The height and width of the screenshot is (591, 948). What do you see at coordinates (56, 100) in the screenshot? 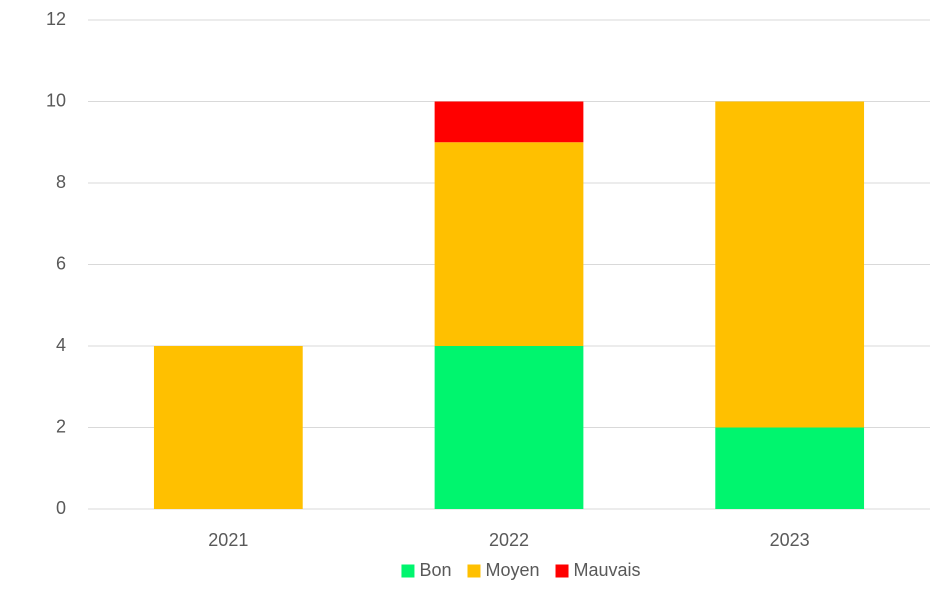
I see `y-tick-label: 10` at bounding box center [56, 100].